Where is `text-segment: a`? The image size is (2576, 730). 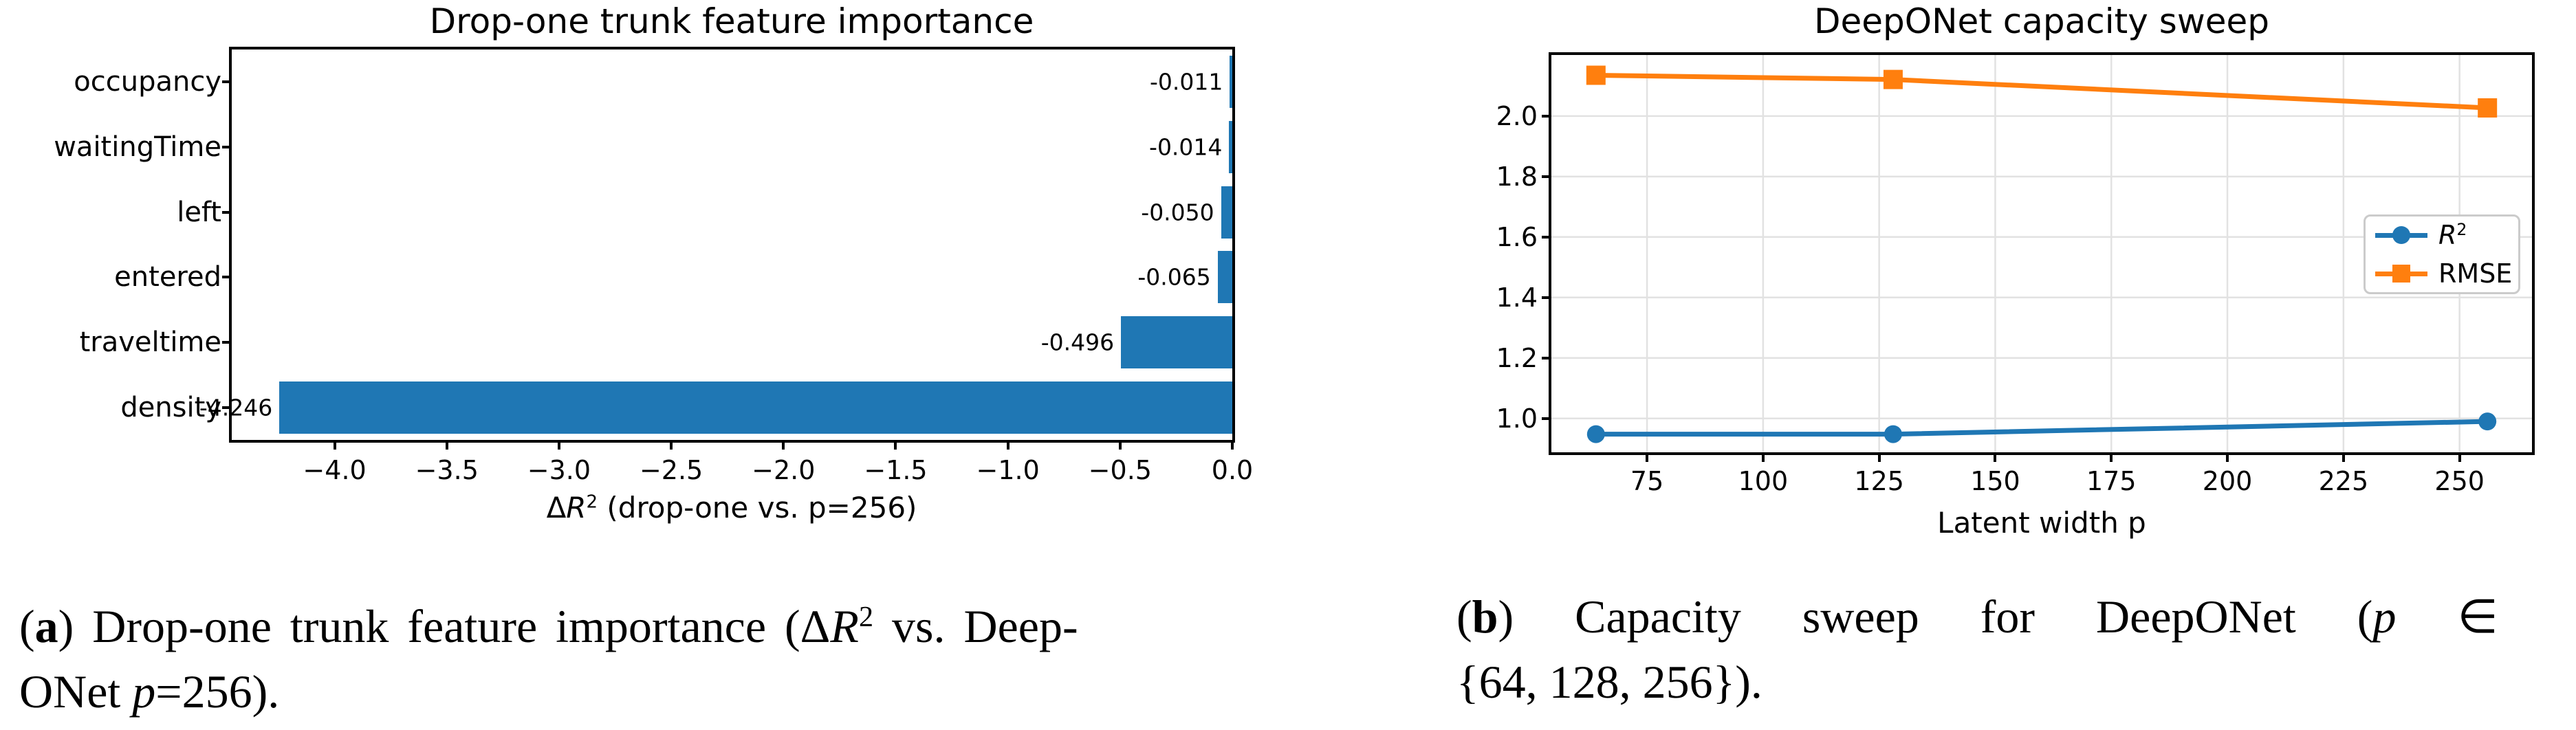 text-segment: a is located at coordinates (46, 626).